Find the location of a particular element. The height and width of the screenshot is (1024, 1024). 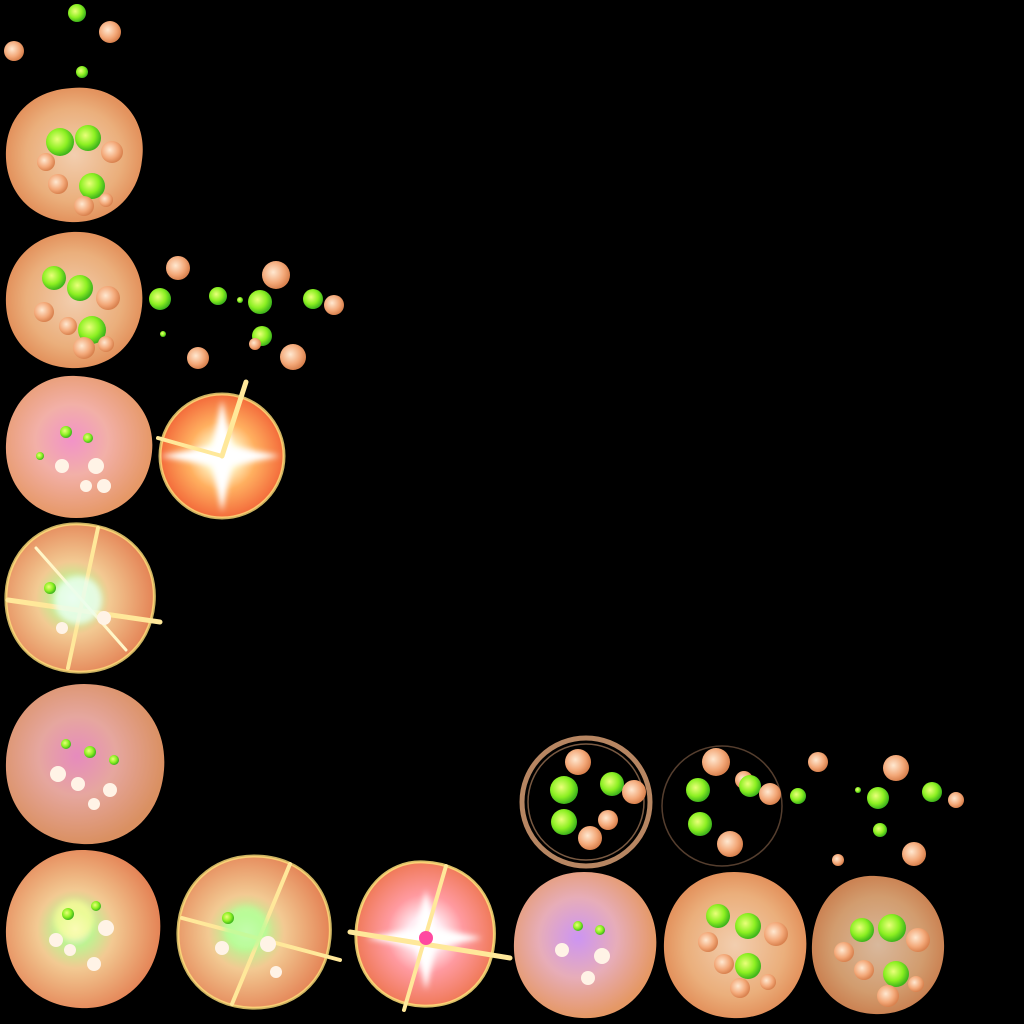

frame-bubbles-scatter-right is located at coordinates (898, 810).